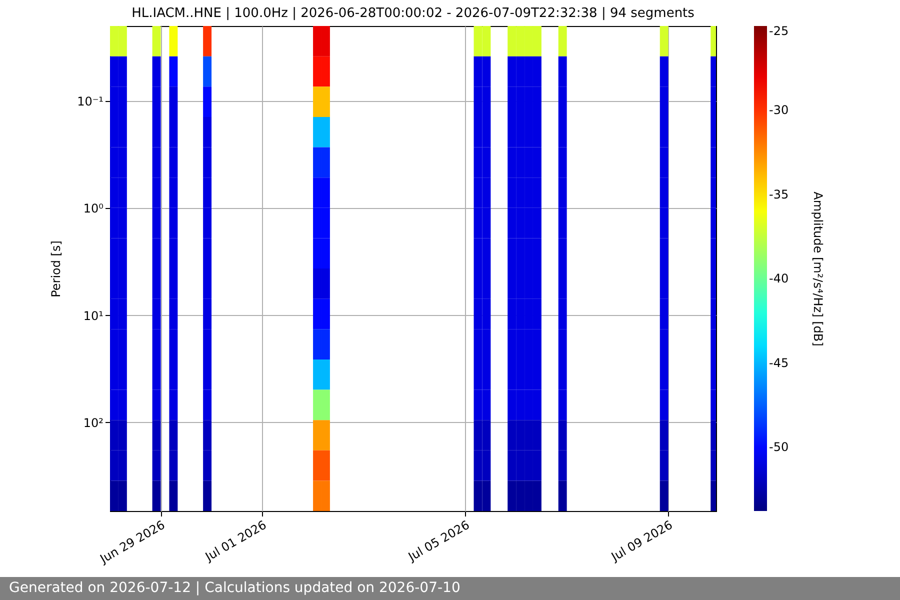  Describe the element at coordinates (779, 31) in the screenshot. I see `color-bar-label: -25` at that location.